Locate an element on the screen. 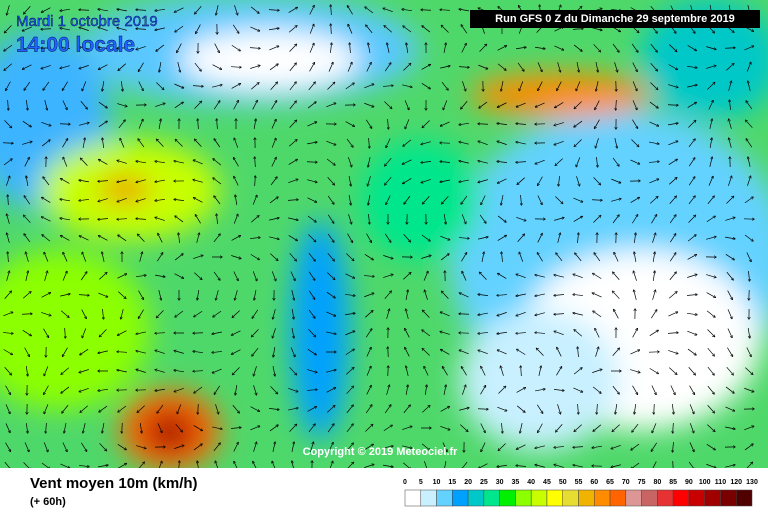 The image size is (768, 512). legend-tick-label: 60 is located at coordinates (594, 482).